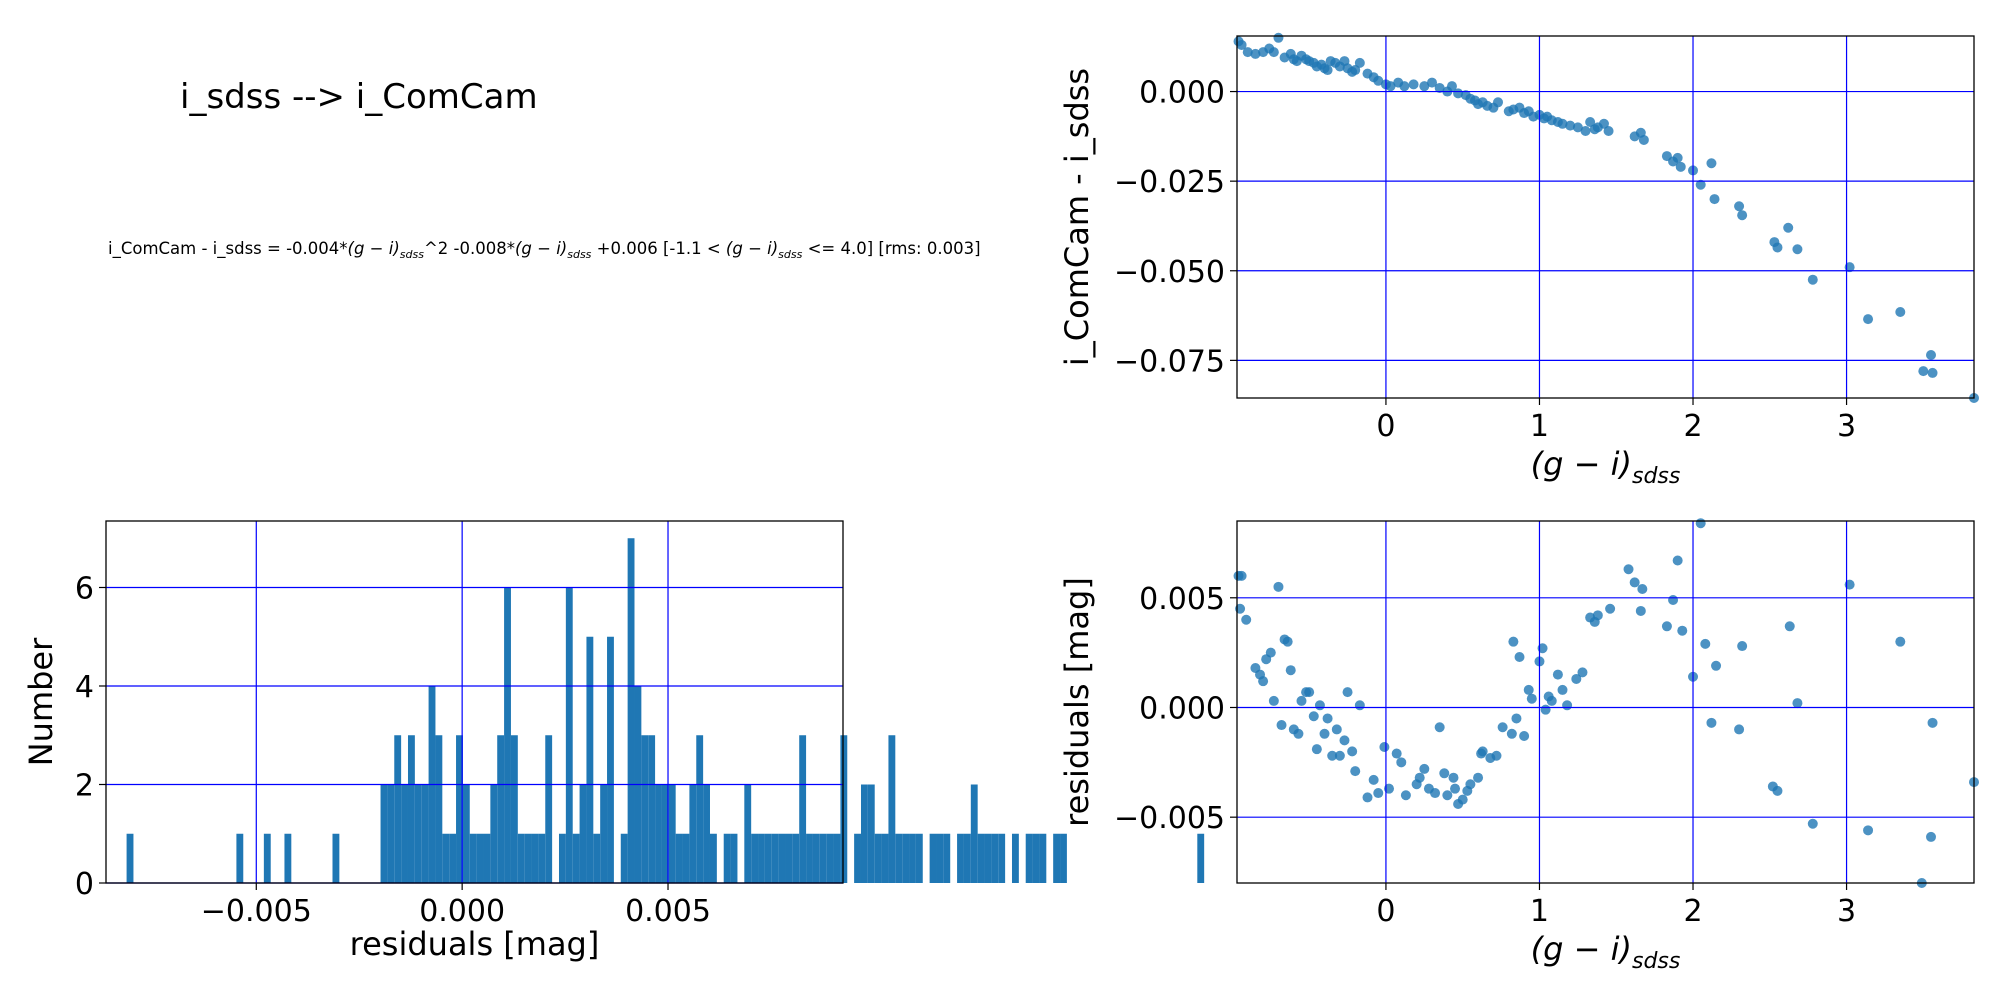 The image size is (2000, 1000). What do you see at coordinates (1656, 961) in the screenshot?
I see `x-axis-label-sub: sdss` at bounding box center [1656, 961].